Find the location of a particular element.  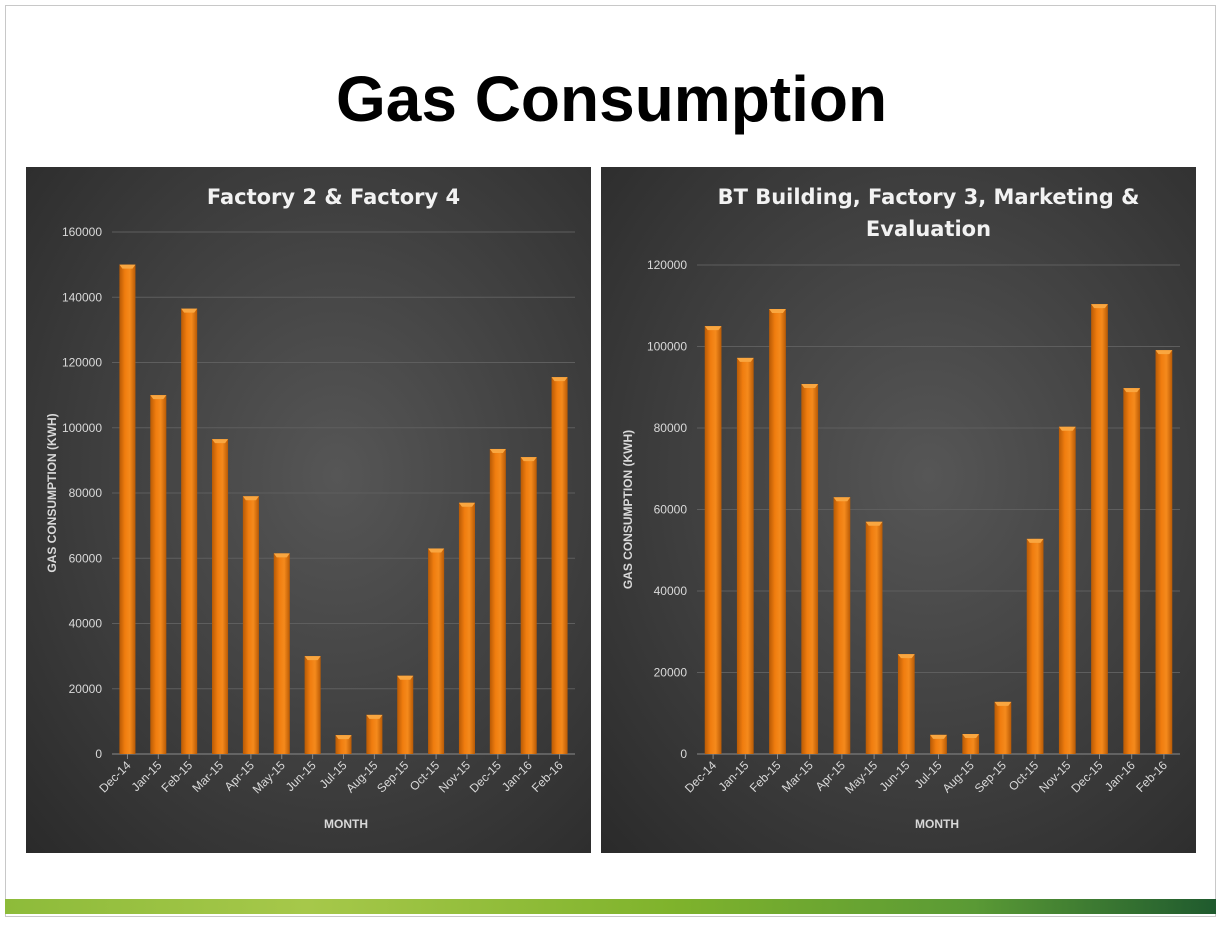

y-axis-title: GAS CONSUMPTION (KWH) is located at coordinates (52, 492).